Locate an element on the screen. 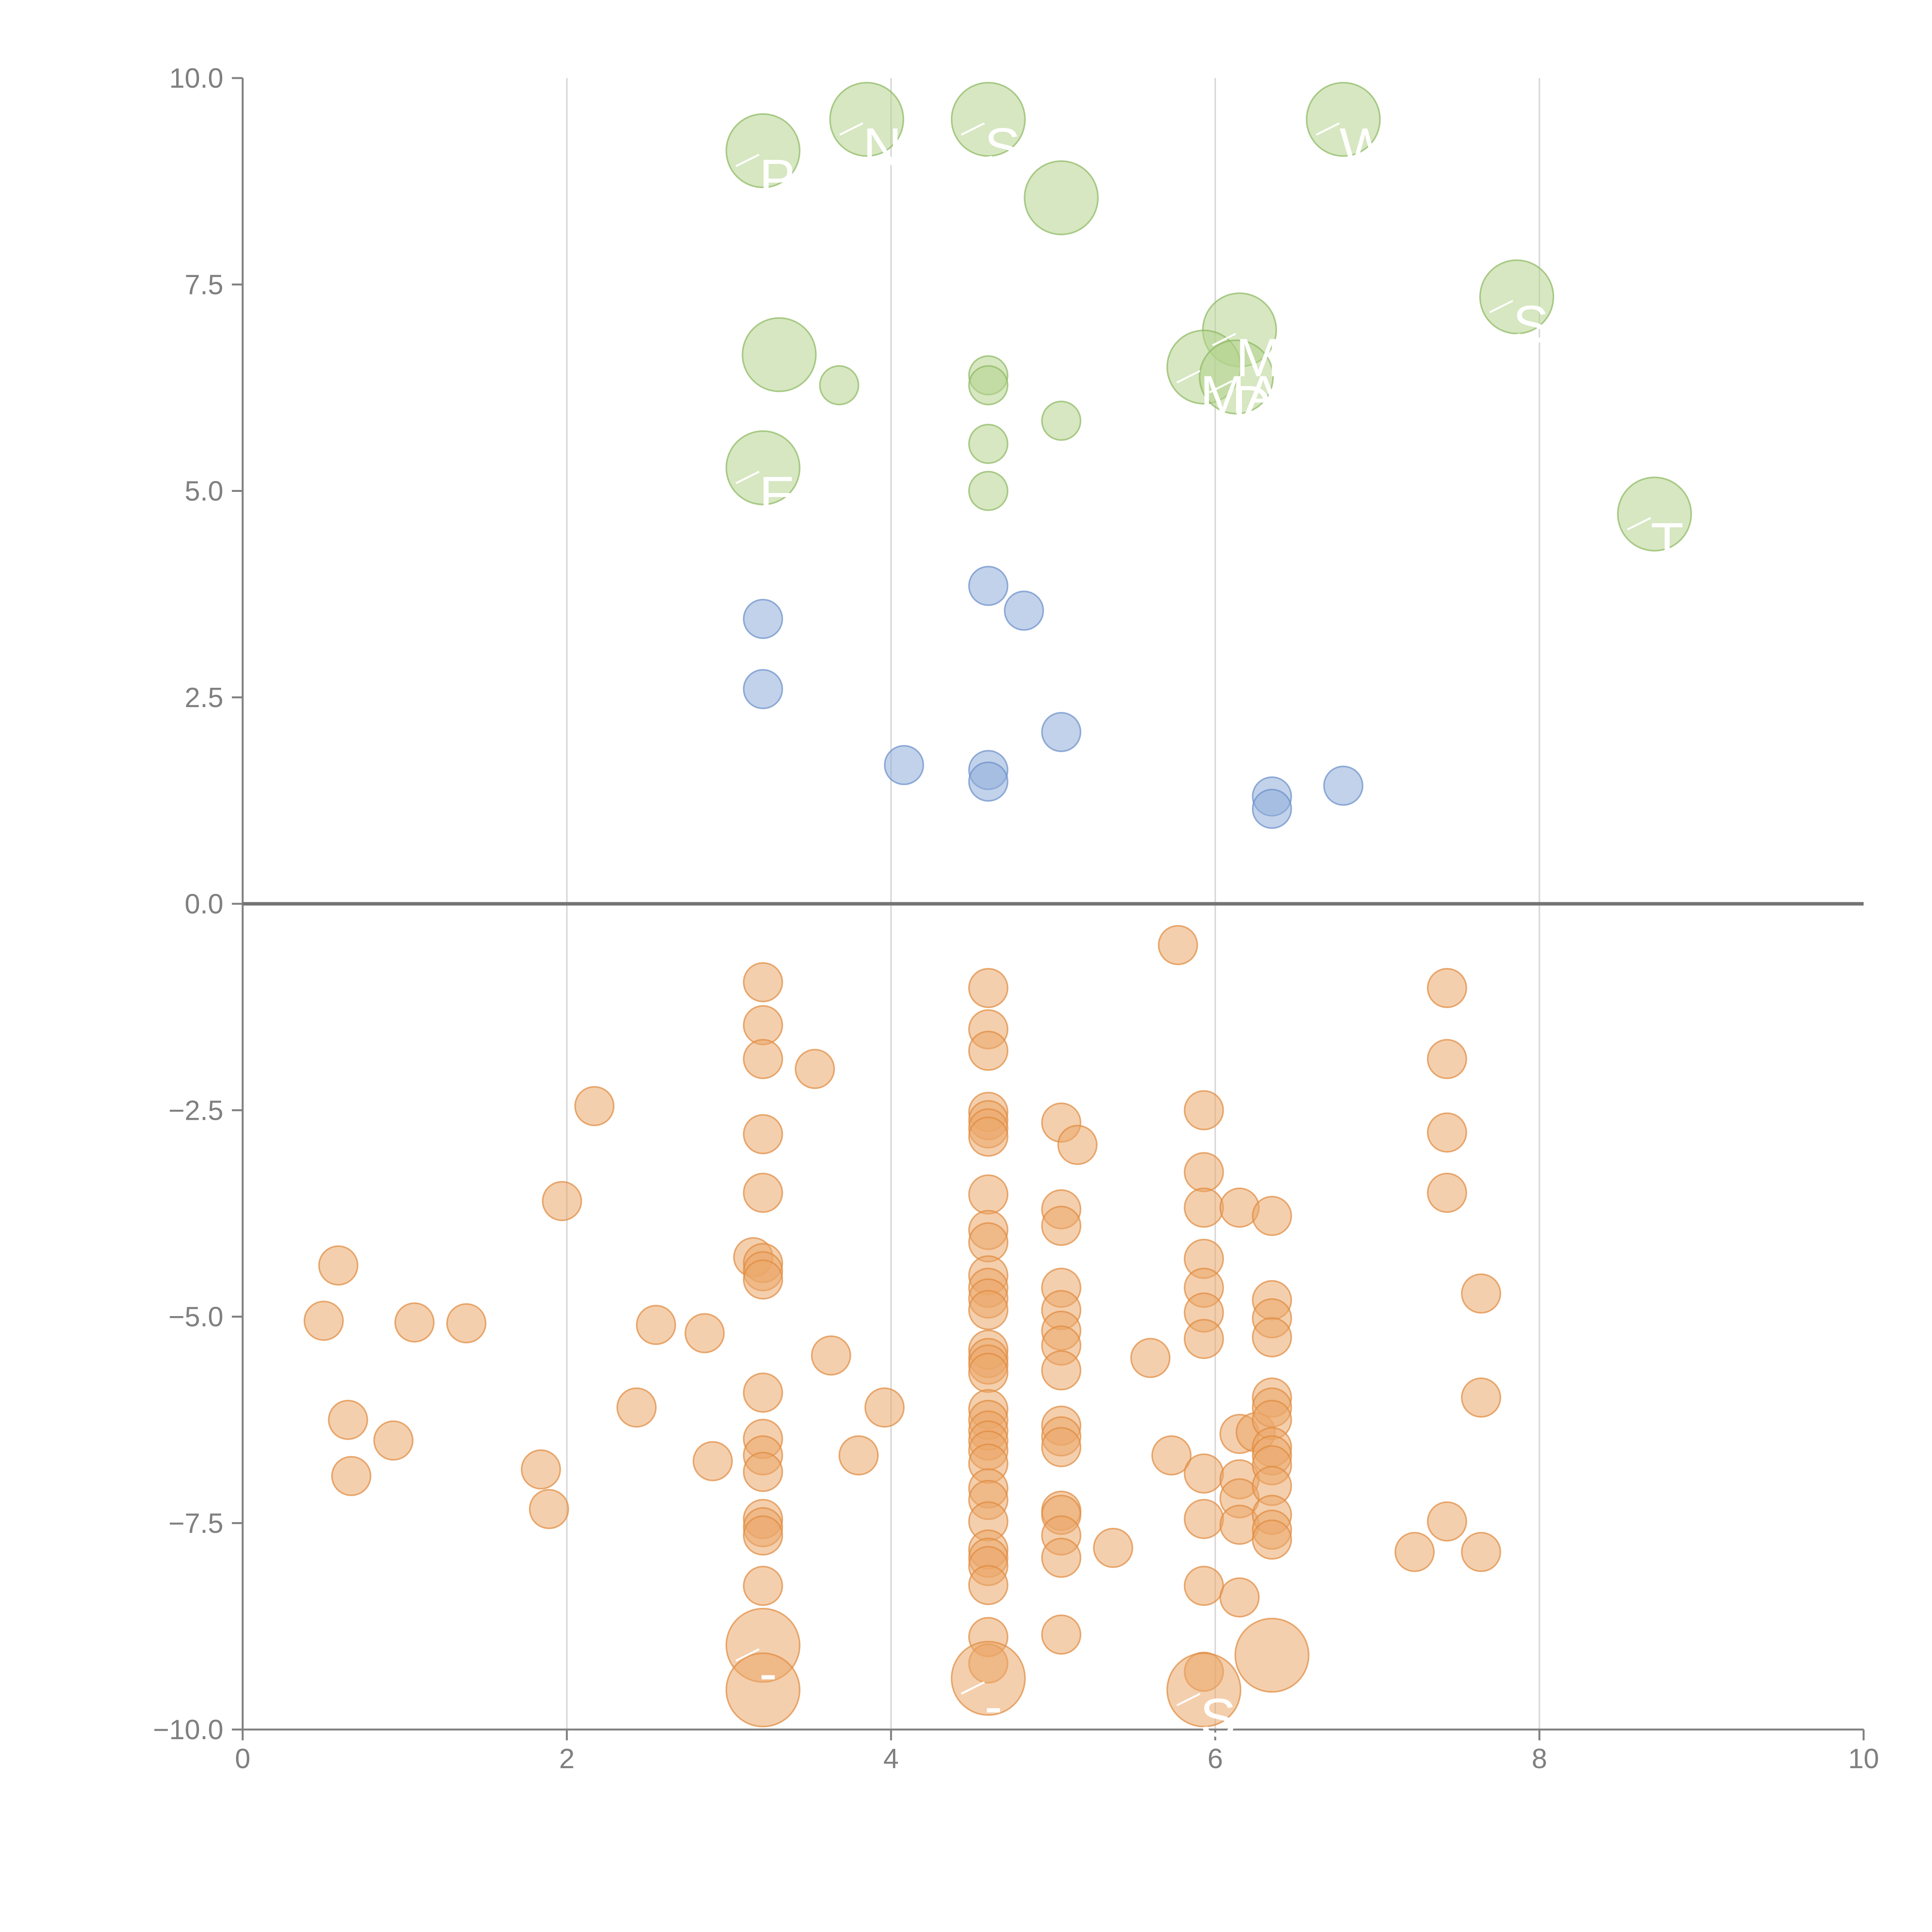 The height and width of the screenshot is (1932, 1932). y-tick-label: −2.5 is located at coordinates (196, 1111).